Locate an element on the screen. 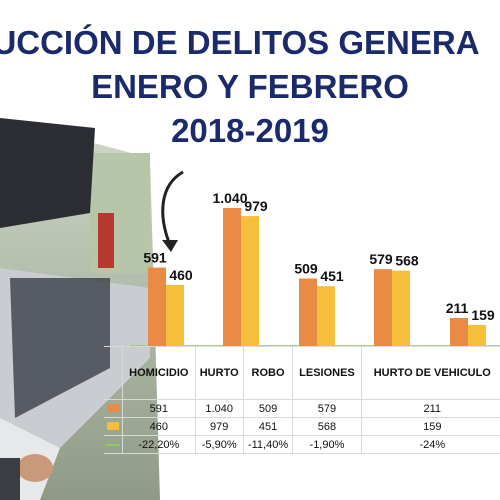 Image resolution: width=500 pixels, height=500 pixels. bar-label-b-4: 159 is located at coordinates (483, 315).